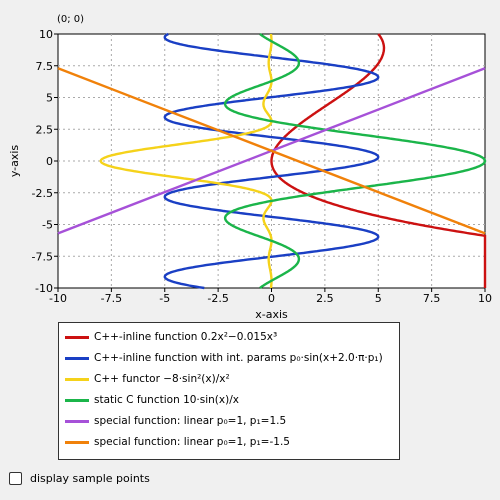 This screenshot has width=500, height=500. I want to click on legend-item: special function: linear p₀=1, p₁=1.5, so click(175, 421).